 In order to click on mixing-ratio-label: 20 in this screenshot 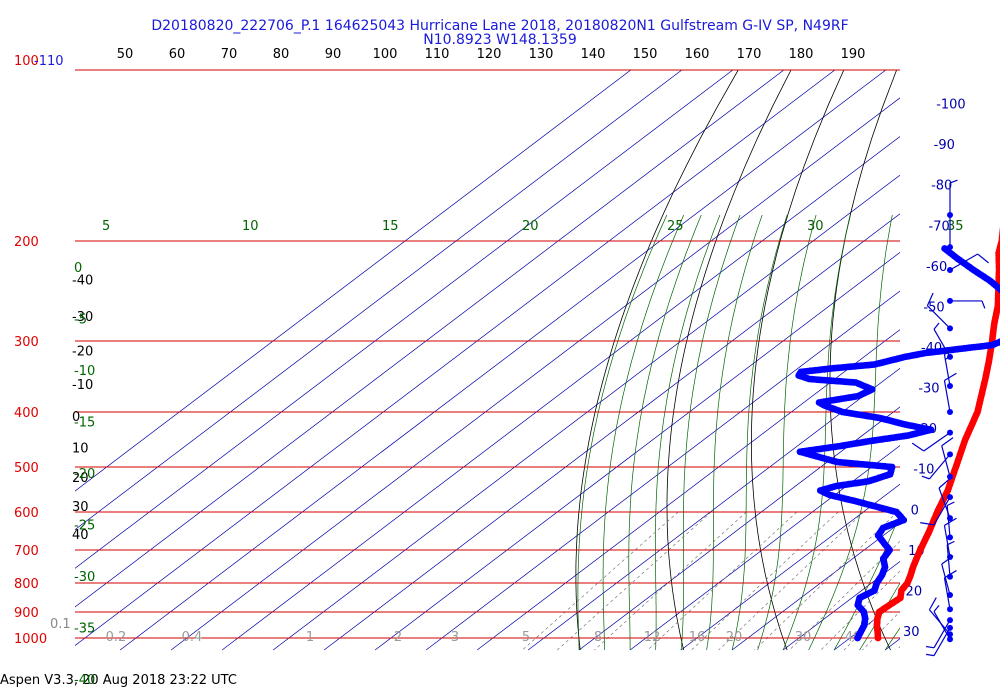, I will do `click(734, 637)`.